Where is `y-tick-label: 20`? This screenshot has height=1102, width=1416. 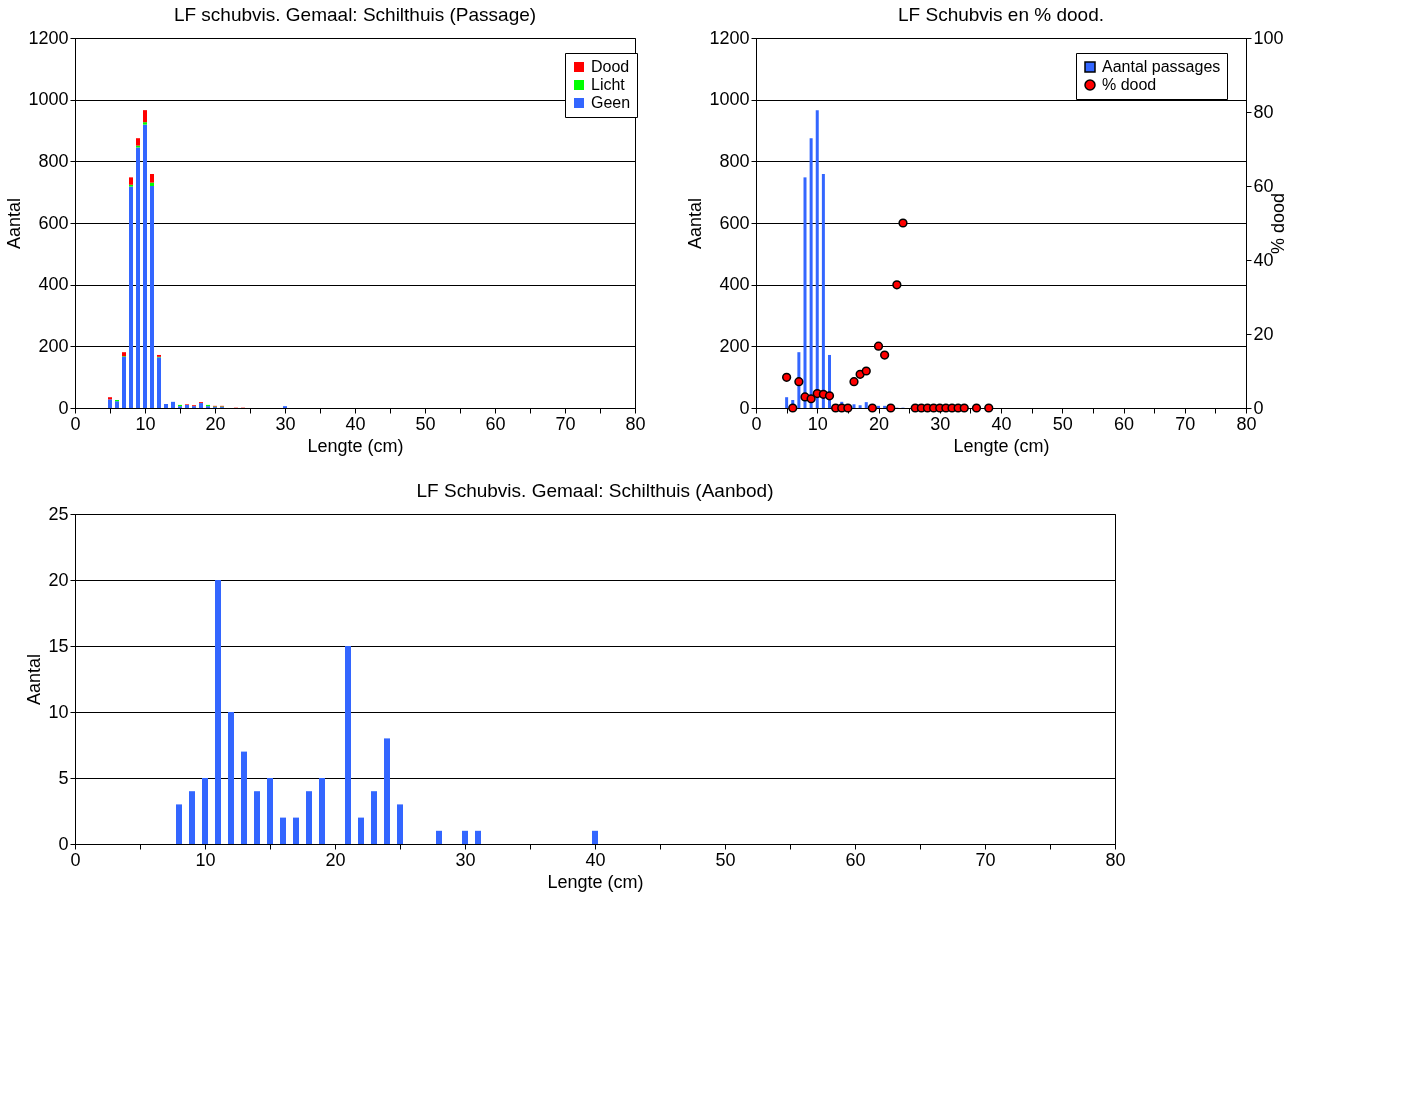
y-tick-label: 20 is located at coordinates (58, 579).